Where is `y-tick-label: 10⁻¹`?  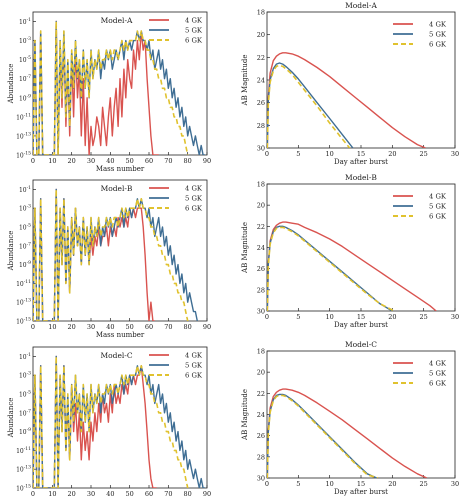
y-tick-label: 10⁻¹ is located at coordinates (25, 189).